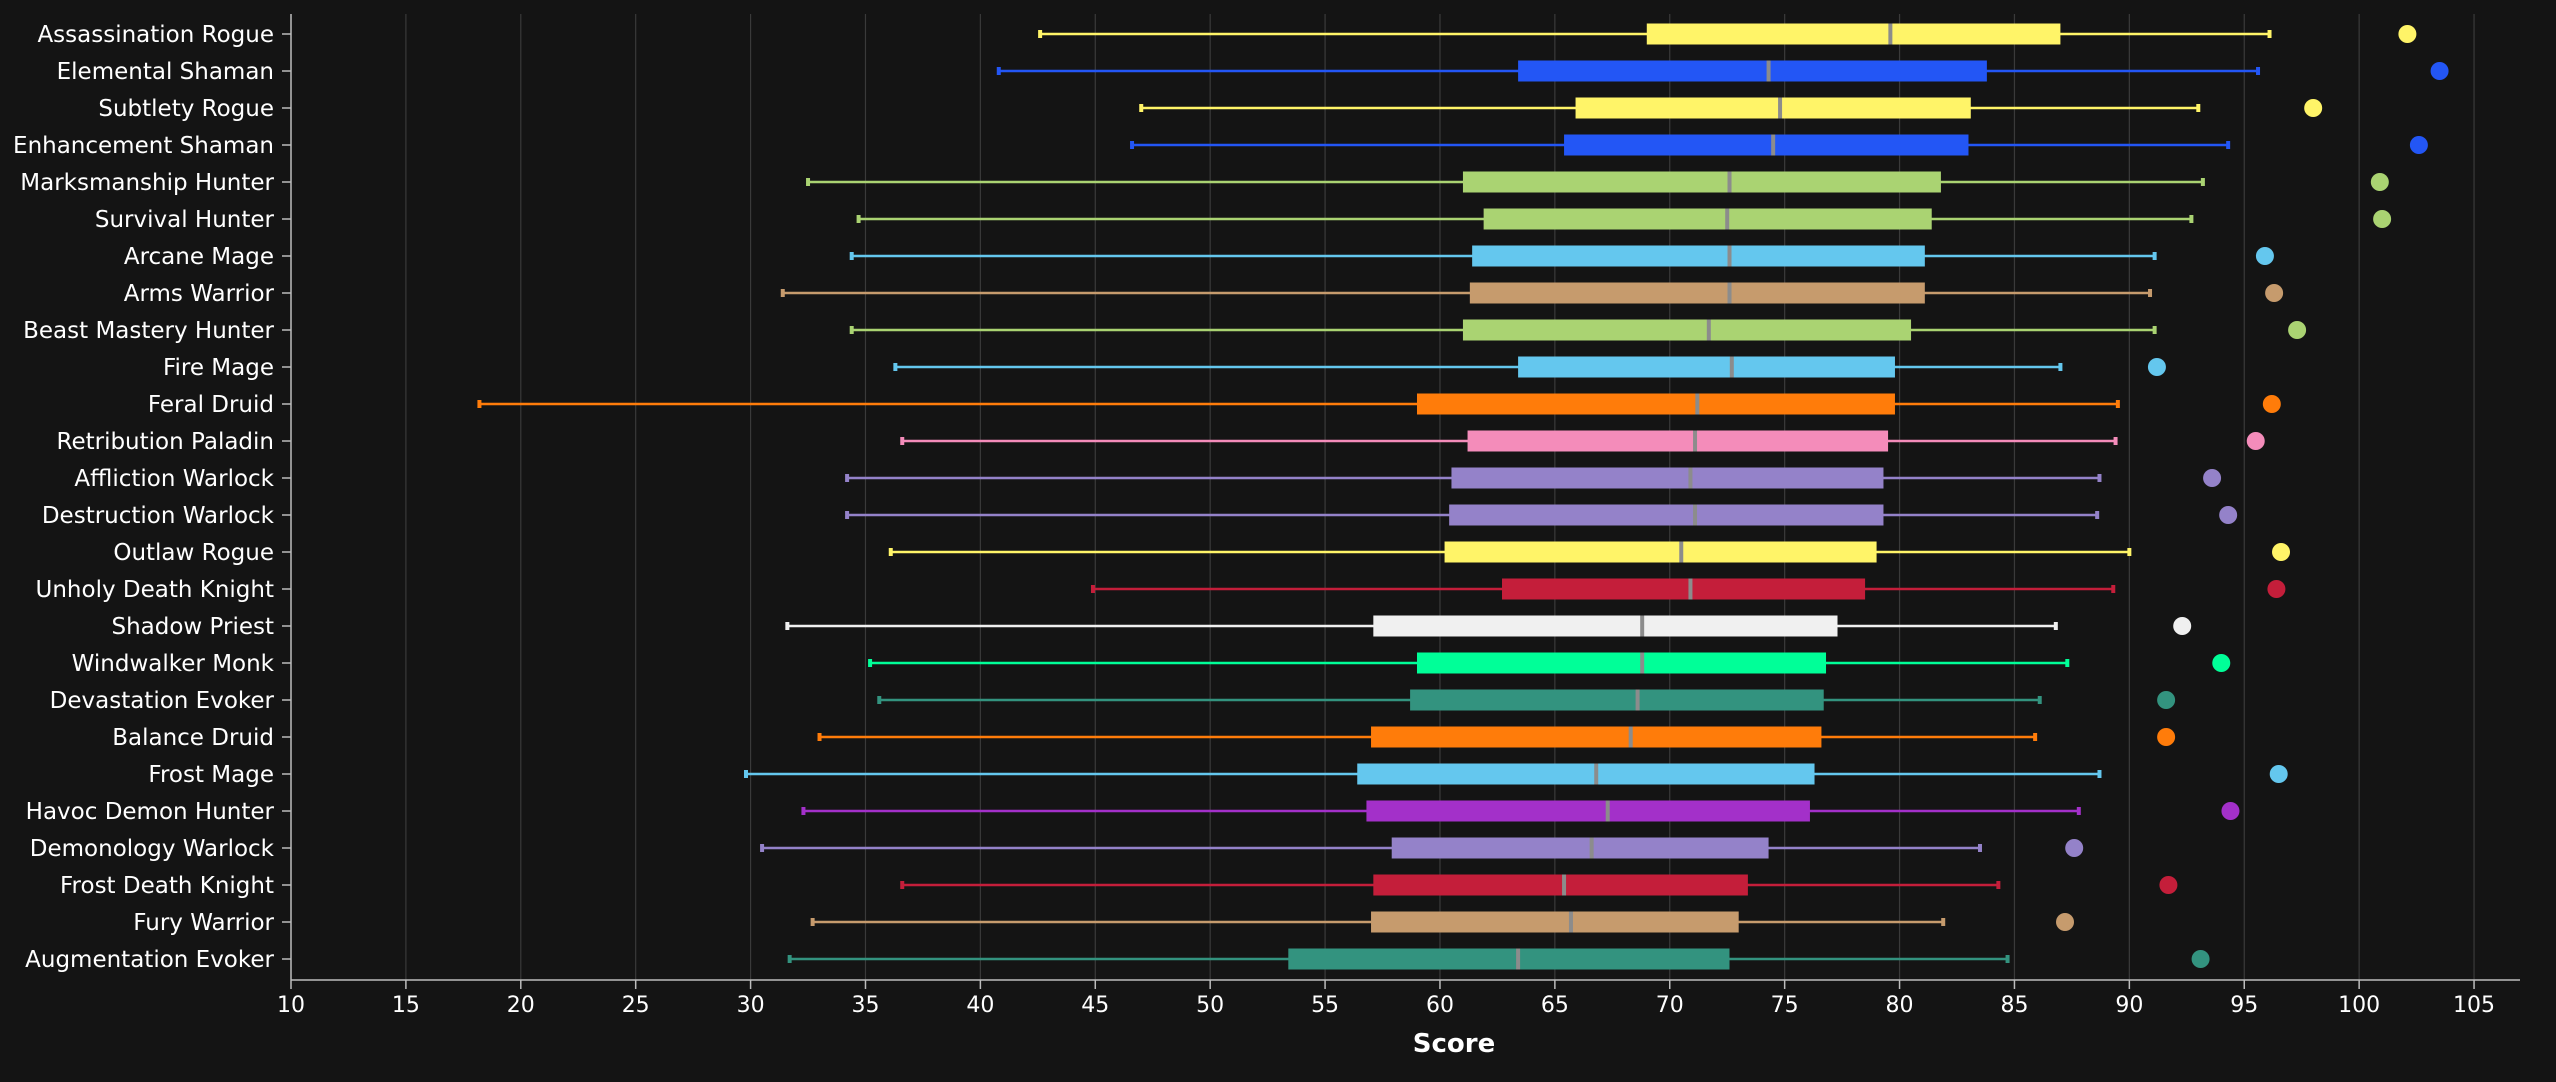 The height and width of the screenshot is (1082, 2556). Describe the element at coordinates (2359, 1005) in the screenshot. I see `x-tick-label: 100` at that location.